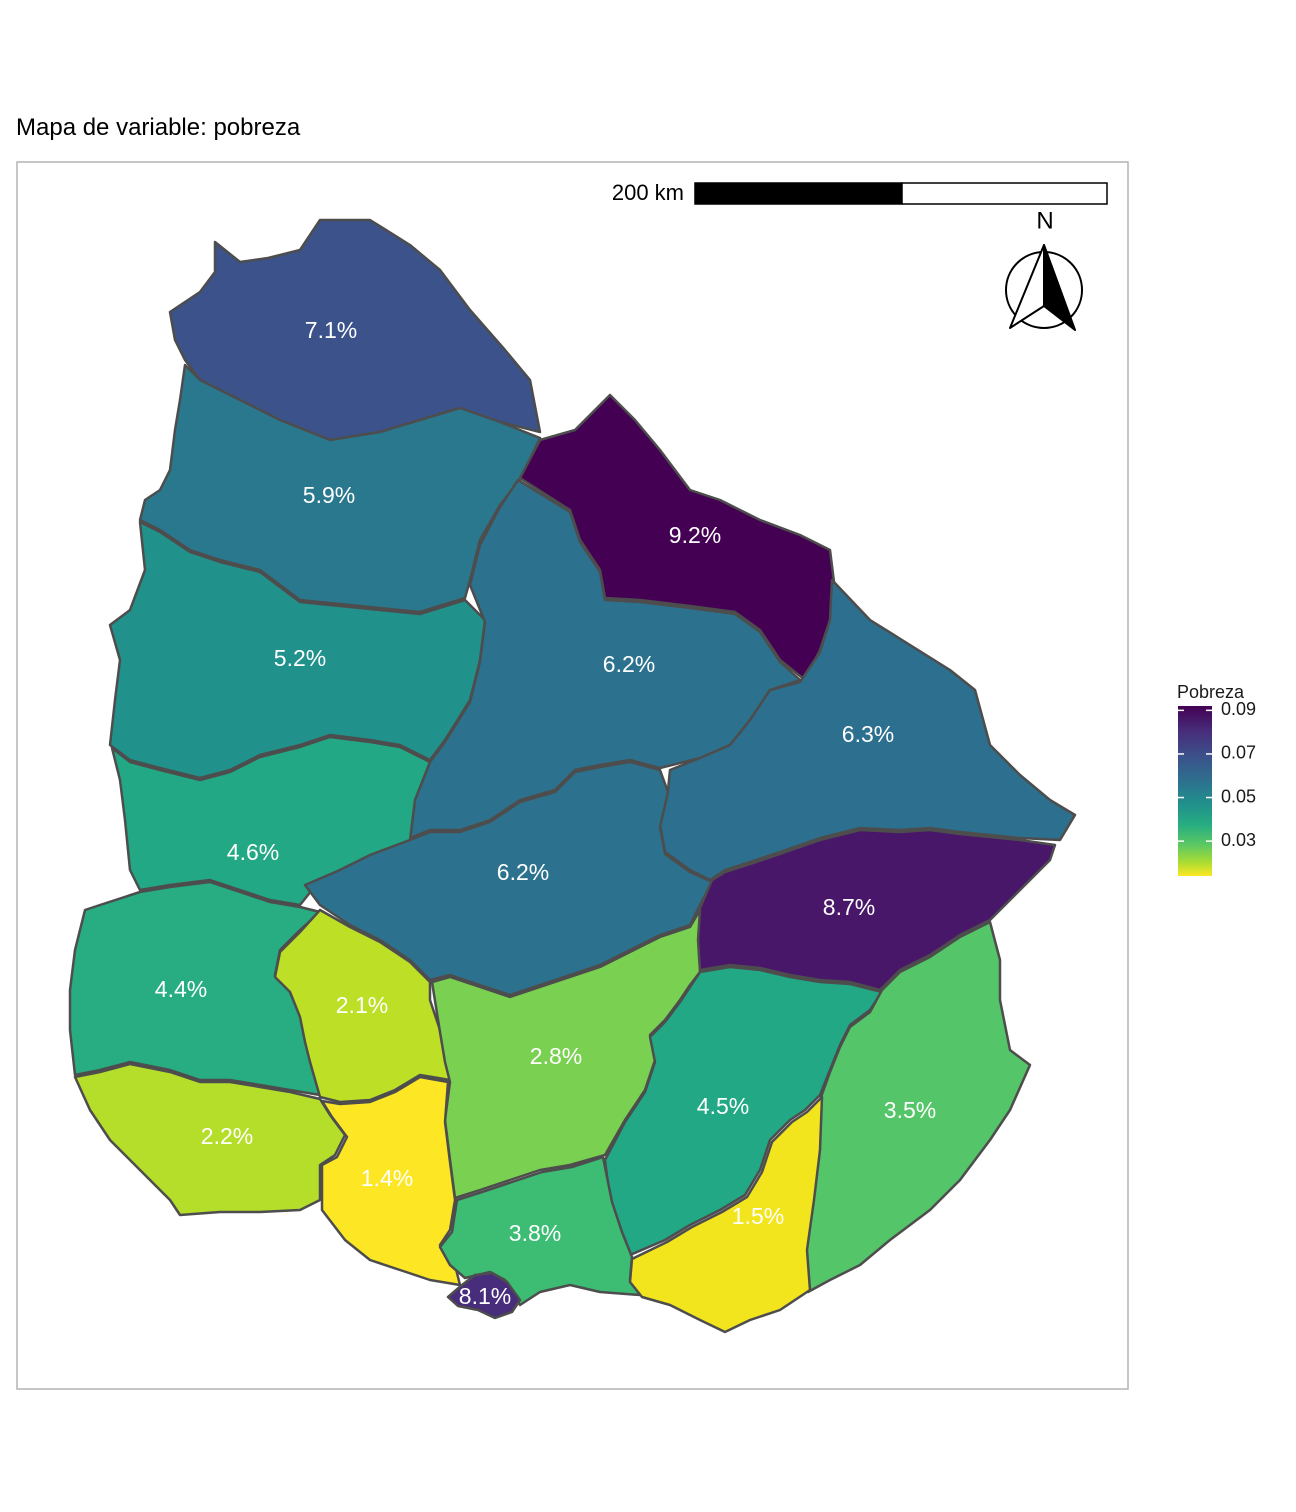  What do you see at coordinates (910, 1110) in the screenshot?
I see `region-label: 3.5%` at bounding box center [910, 1110].